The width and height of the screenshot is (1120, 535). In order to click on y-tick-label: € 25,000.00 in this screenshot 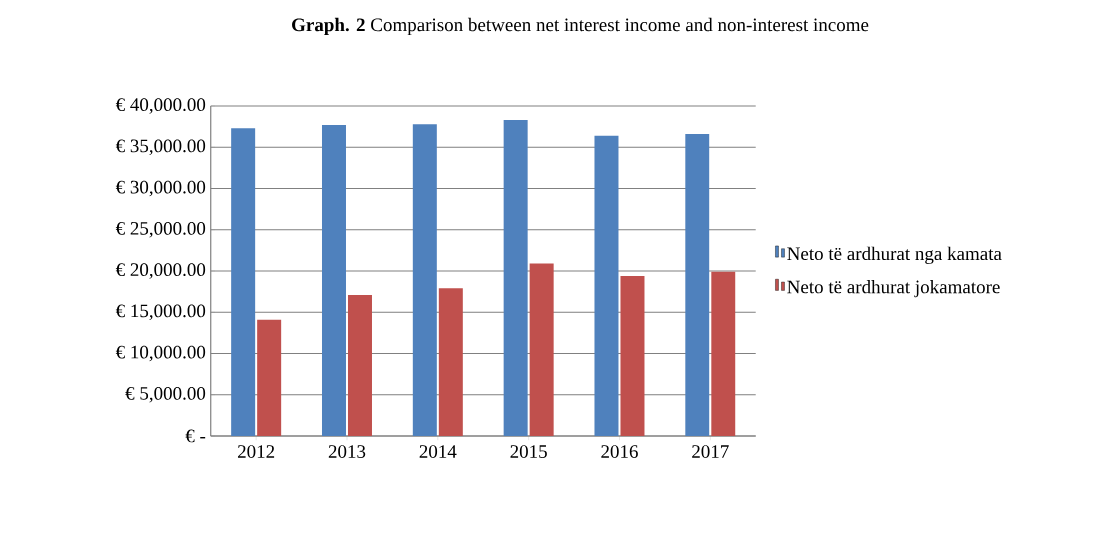, I will do `click(160, 229)`.